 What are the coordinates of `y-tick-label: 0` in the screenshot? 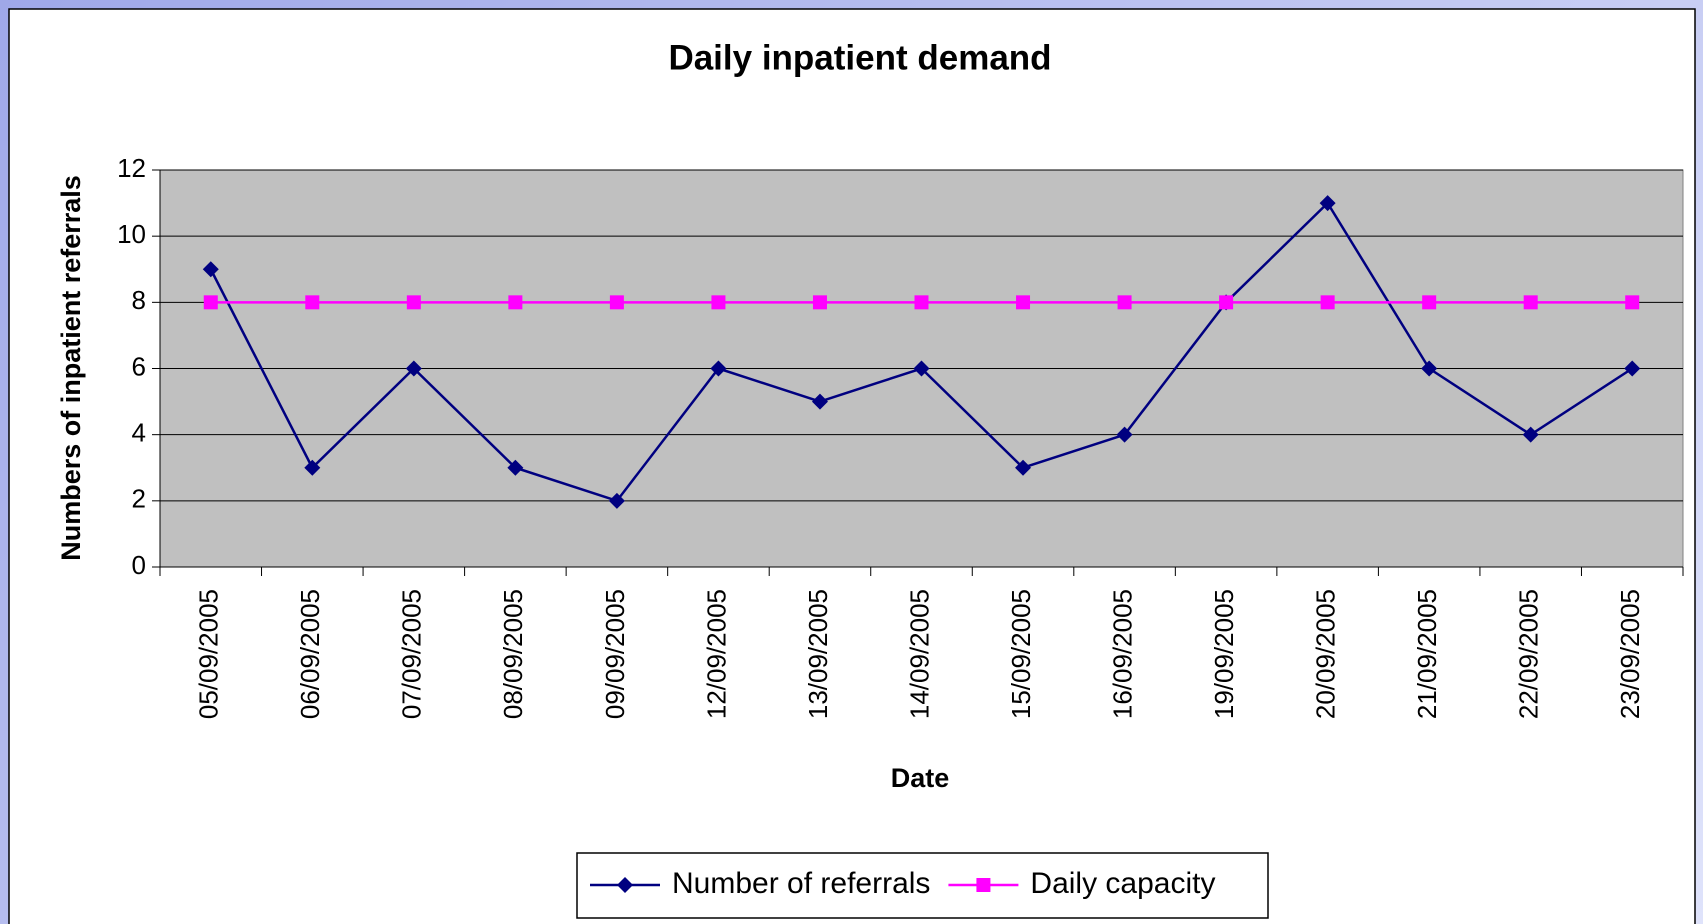 It's located at (139, 565).